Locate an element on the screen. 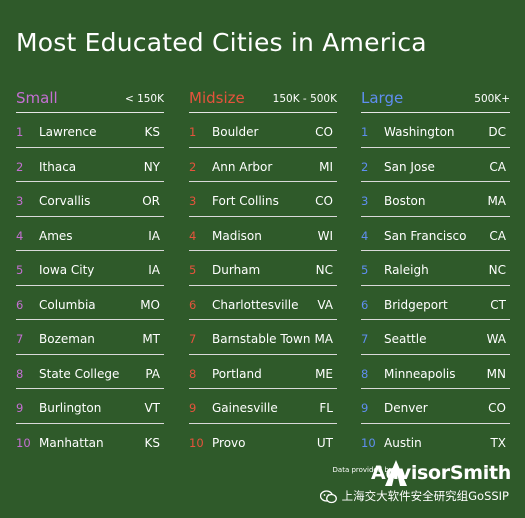 This screenshot has width=525, height=518. watermark-text: 上海交大软件安全研究组GoSSIP is located at coordinates (425, 496).